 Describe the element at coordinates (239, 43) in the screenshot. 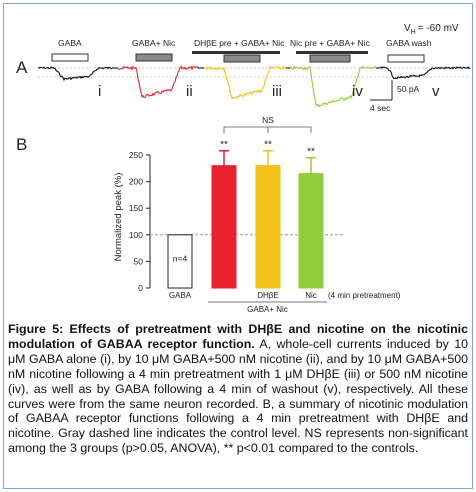

I see `segment-label-dhbe-pre: DHβE pre + GABA+ Nic` at that location.